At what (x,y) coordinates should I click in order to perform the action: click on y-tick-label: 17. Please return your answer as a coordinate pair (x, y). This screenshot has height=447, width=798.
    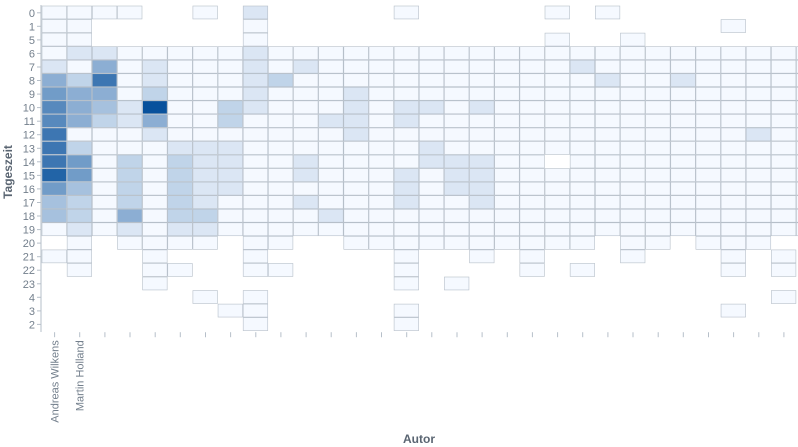
    Looking at the image, I should click on (29, 204).